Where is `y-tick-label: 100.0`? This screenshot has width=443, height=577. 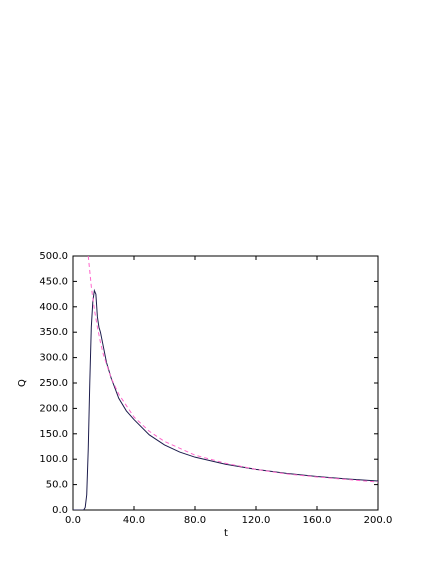
y-tick-label: 100.0 is located at coordinates (53, 459).